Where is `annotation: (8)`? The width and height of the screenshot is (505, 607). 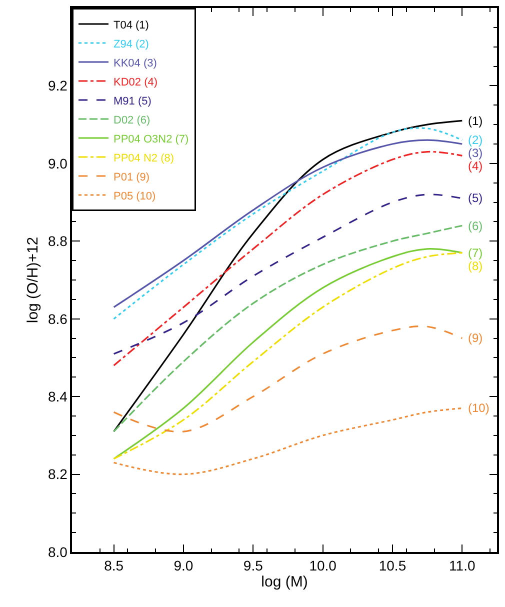 annotation: (8) is located at coordinates (475, 266).